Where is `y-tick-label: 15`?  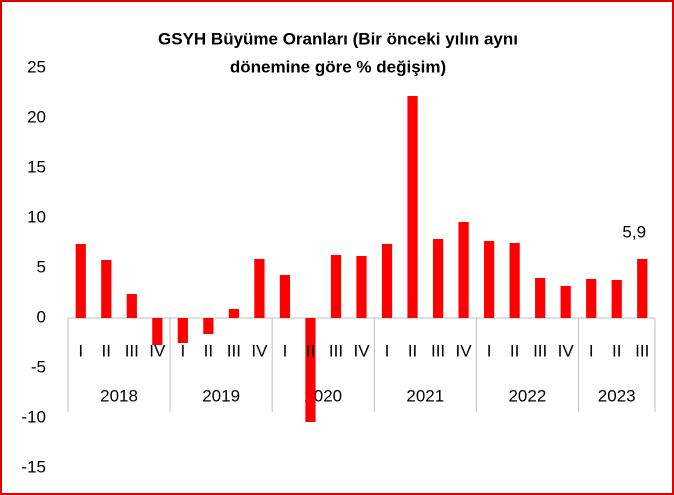
y-tick-label: 15 is located at coordinates (36, 166).